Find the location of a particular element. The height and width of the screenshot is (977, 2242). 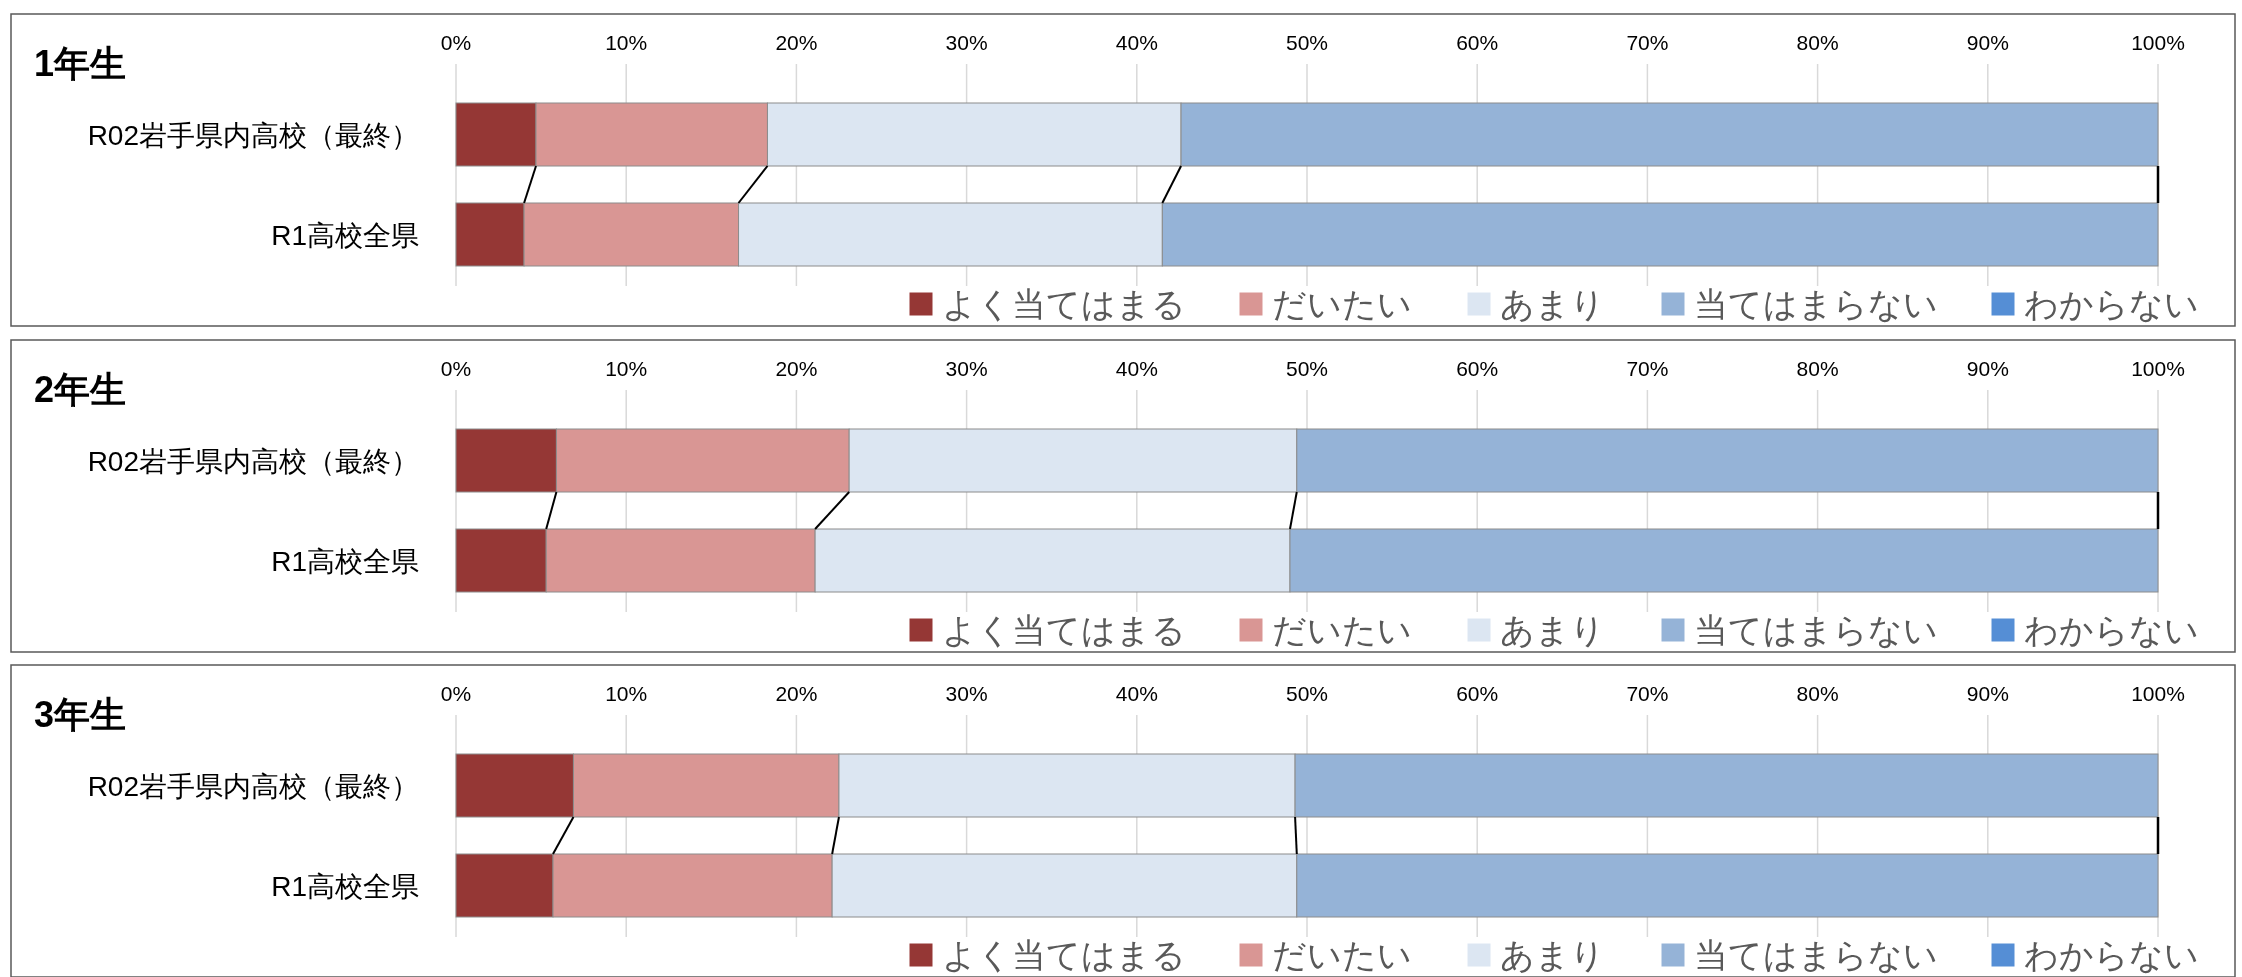

text: 2年生 is located at coordinates (80, 389).